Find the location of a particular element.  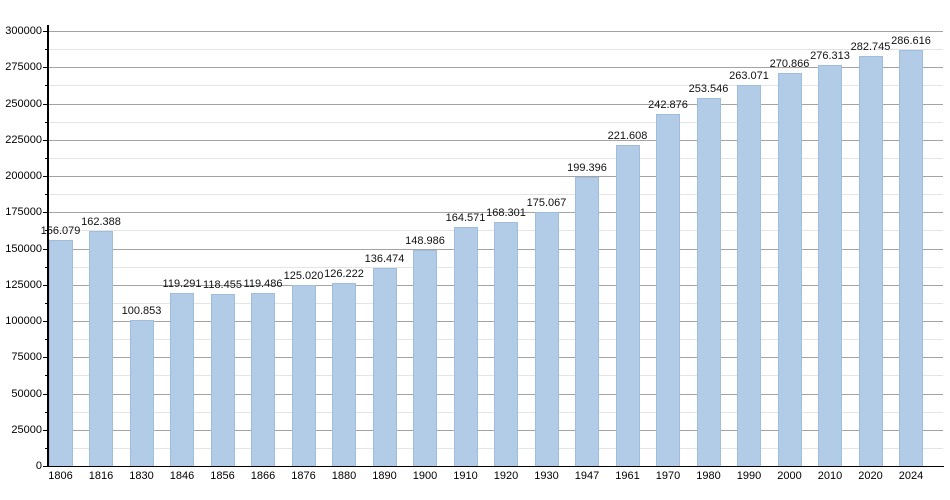

bar-value-label: 270.866 is located at coordinates (789, 64).